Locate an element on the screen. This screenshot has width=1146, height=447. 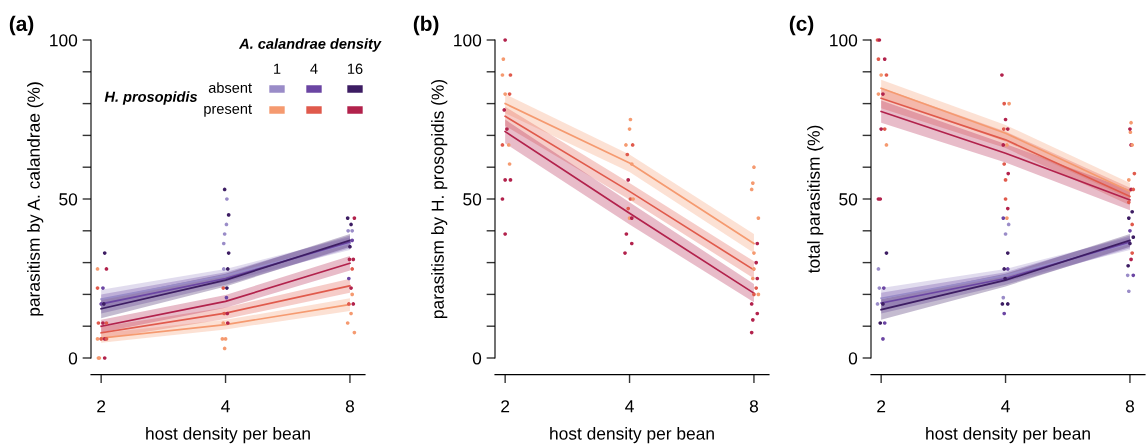
legend-title: A. calandrae density is located at coordinates (310, 45).